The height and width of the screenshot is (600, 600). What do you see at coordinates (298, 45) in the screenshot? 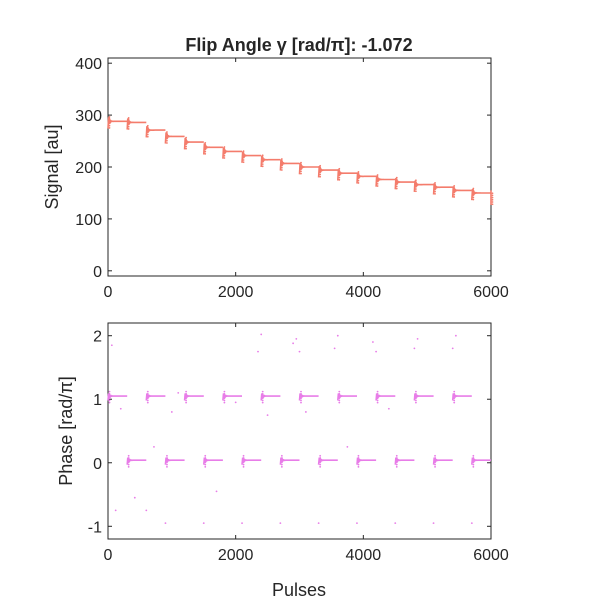
I see `chart-title: Flip Angle γ [rad/π]: -1.072` at bounding box center [298, 45].